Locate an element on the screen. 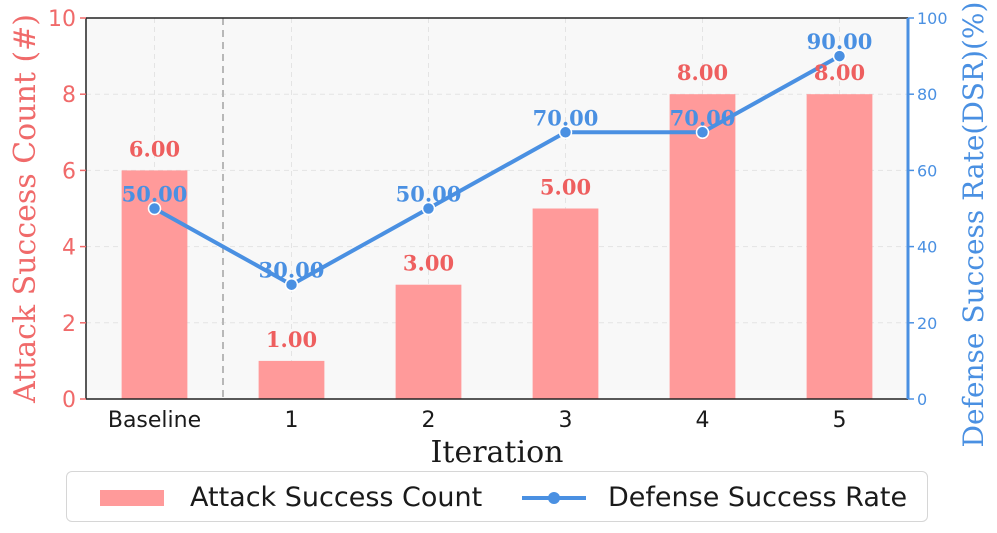 The width and height of the screenshot is (997, 533). y-tick-label-right: 0 is located at coordinates (922, 399).